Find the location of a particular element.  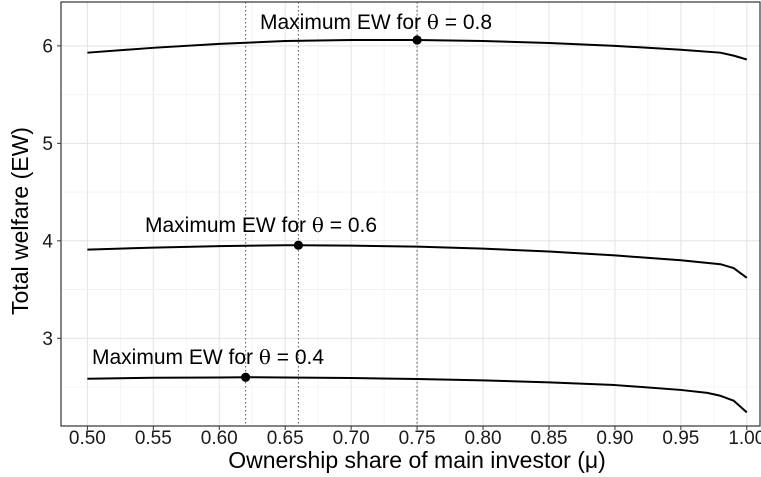

x-tick-label: 0.50 is located at coordinates (87, 438).